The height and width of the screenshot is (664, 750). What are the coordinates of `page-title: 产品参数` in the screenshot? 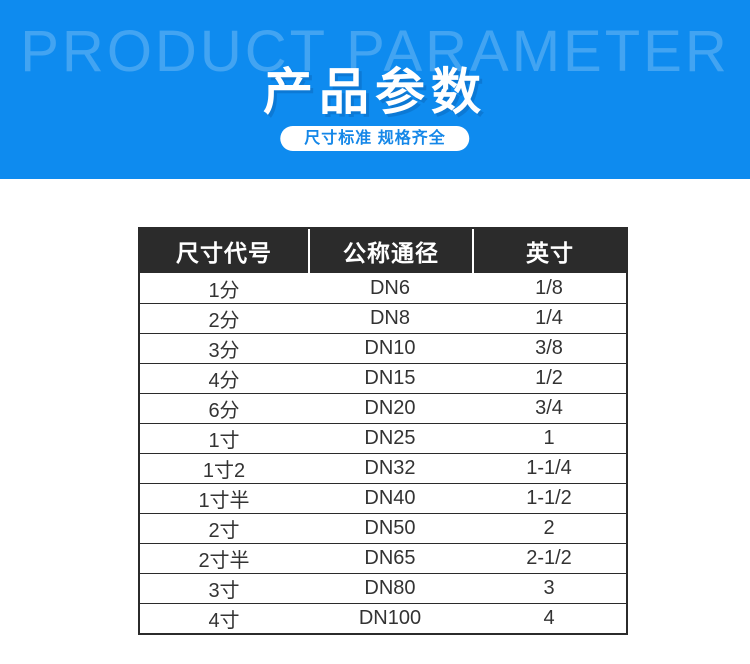 It's located at (375, 92).